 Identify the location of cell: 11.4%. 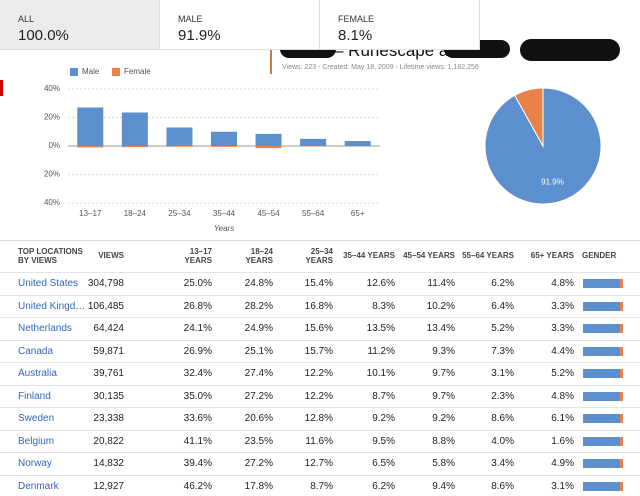
(441, 283).